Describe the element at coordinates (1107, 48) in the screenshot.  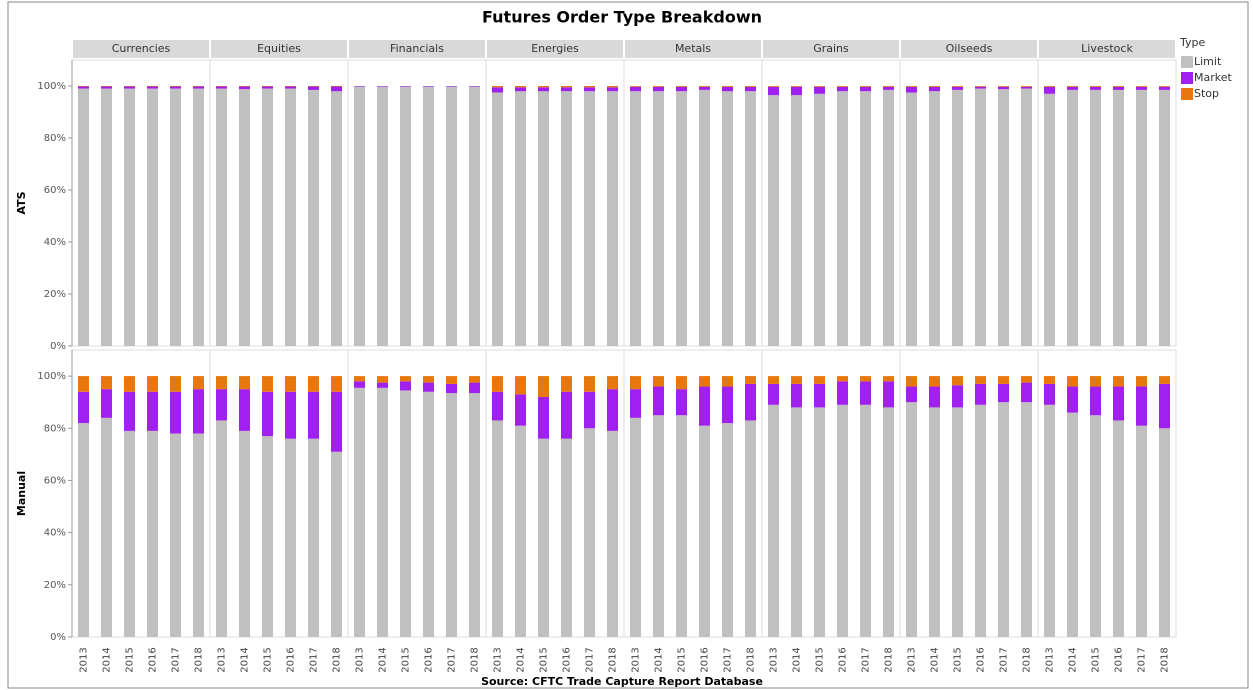
I see `facet-label: Livestock` at that location.